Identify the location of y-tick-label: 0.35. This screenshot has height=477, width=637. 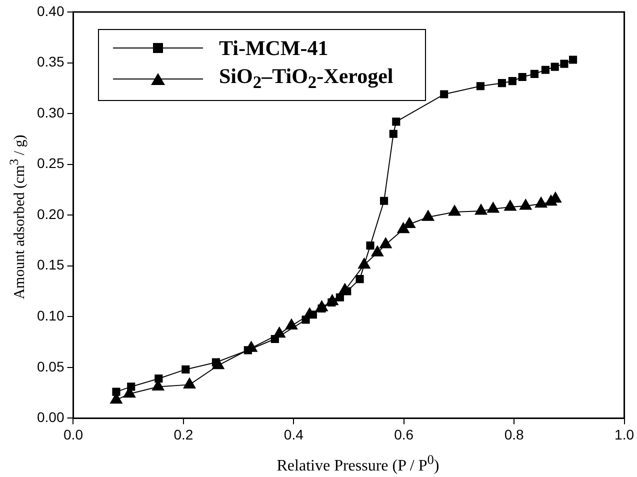
(50, 62).